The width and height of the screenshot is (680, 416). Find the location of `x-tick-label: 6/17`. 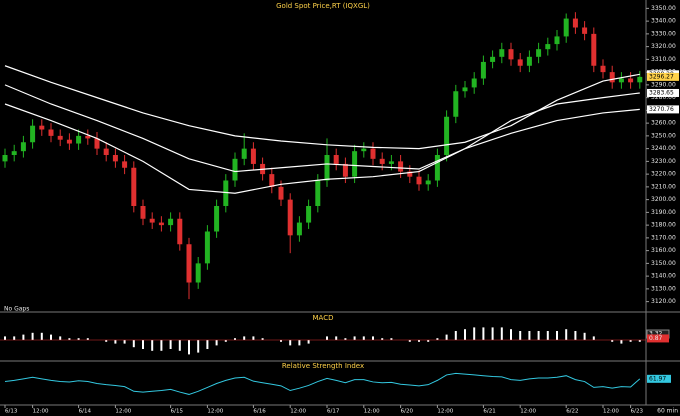

x-tick-label: 6/17 is located at coordinates (333, 412).